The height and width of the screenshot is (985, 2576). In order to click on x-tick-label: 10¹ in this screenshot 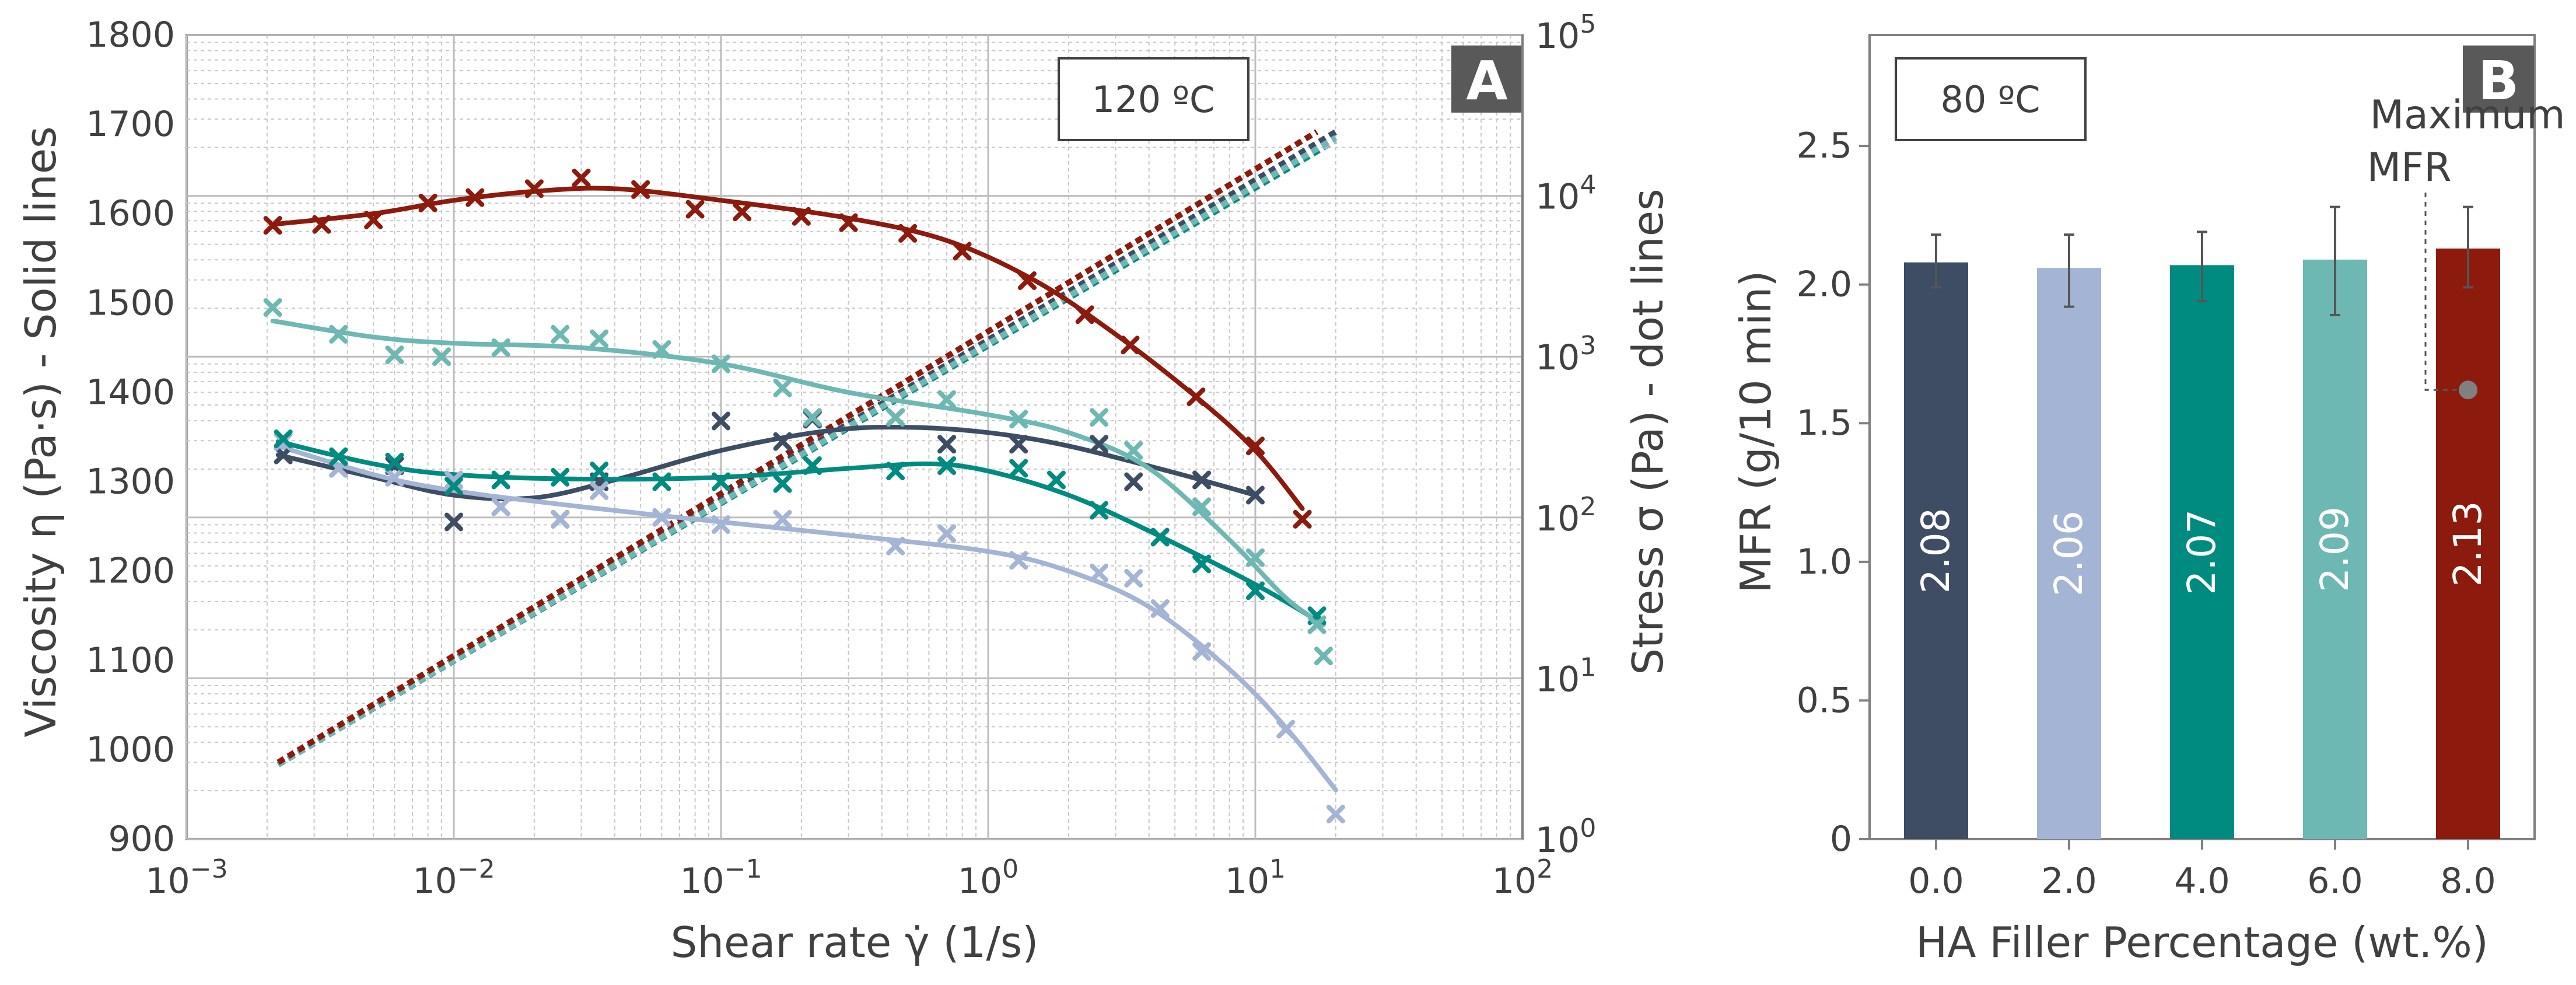, I will do `click(1255, 878)`.